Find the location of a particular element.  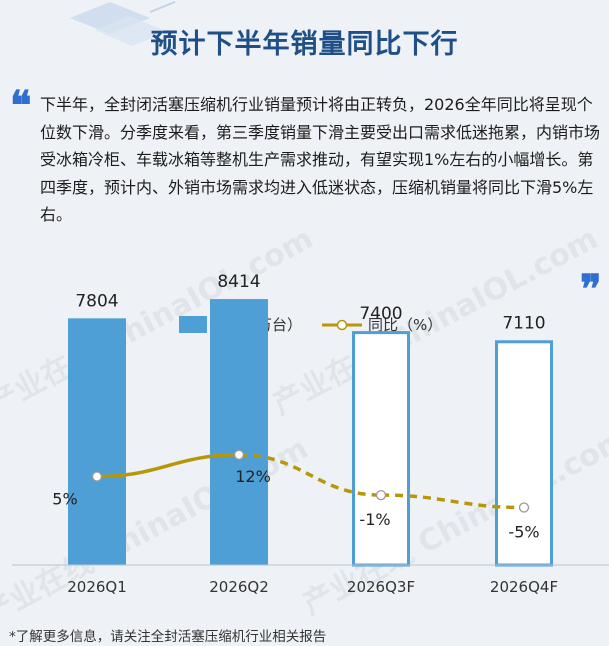

open-quote-icon: ❝ is located at coordinates (21, 105).